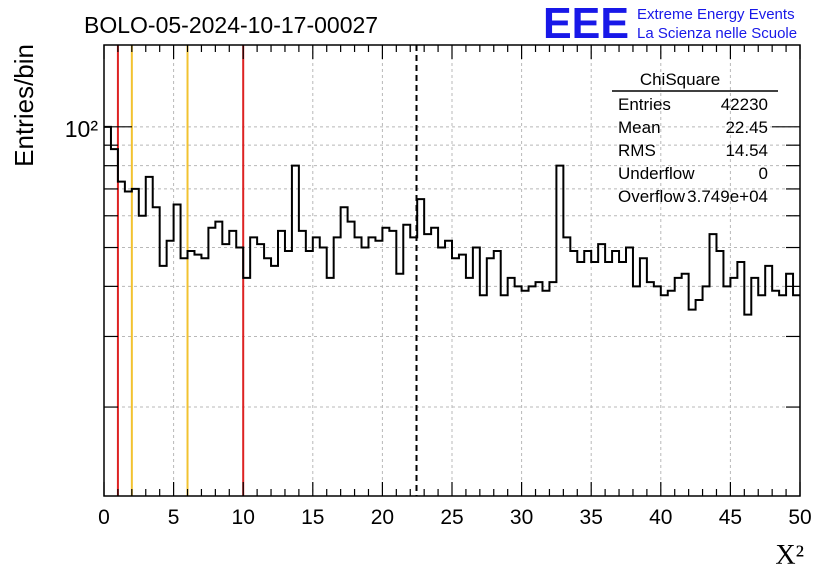  Describe the element at coordinates (637, 150) in the screenshot. I see `stats-row-label: RMS` at that location.